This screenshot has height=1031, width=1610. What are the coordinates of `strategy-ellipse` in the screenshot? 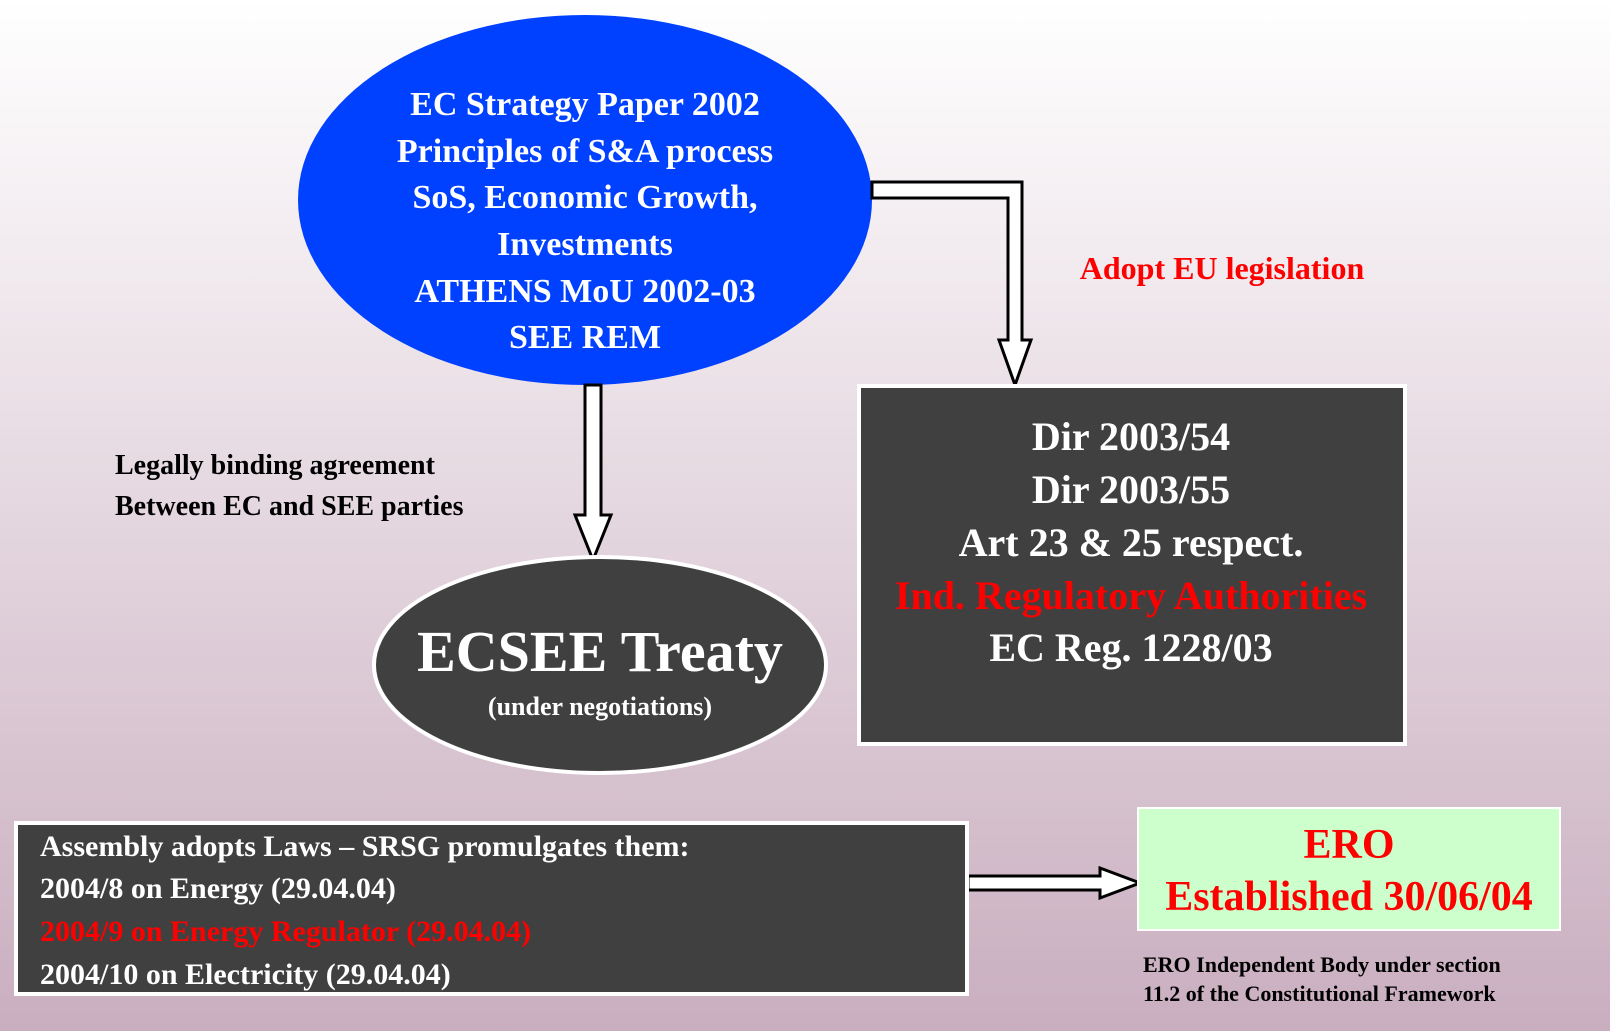 It's located at (585, 200).